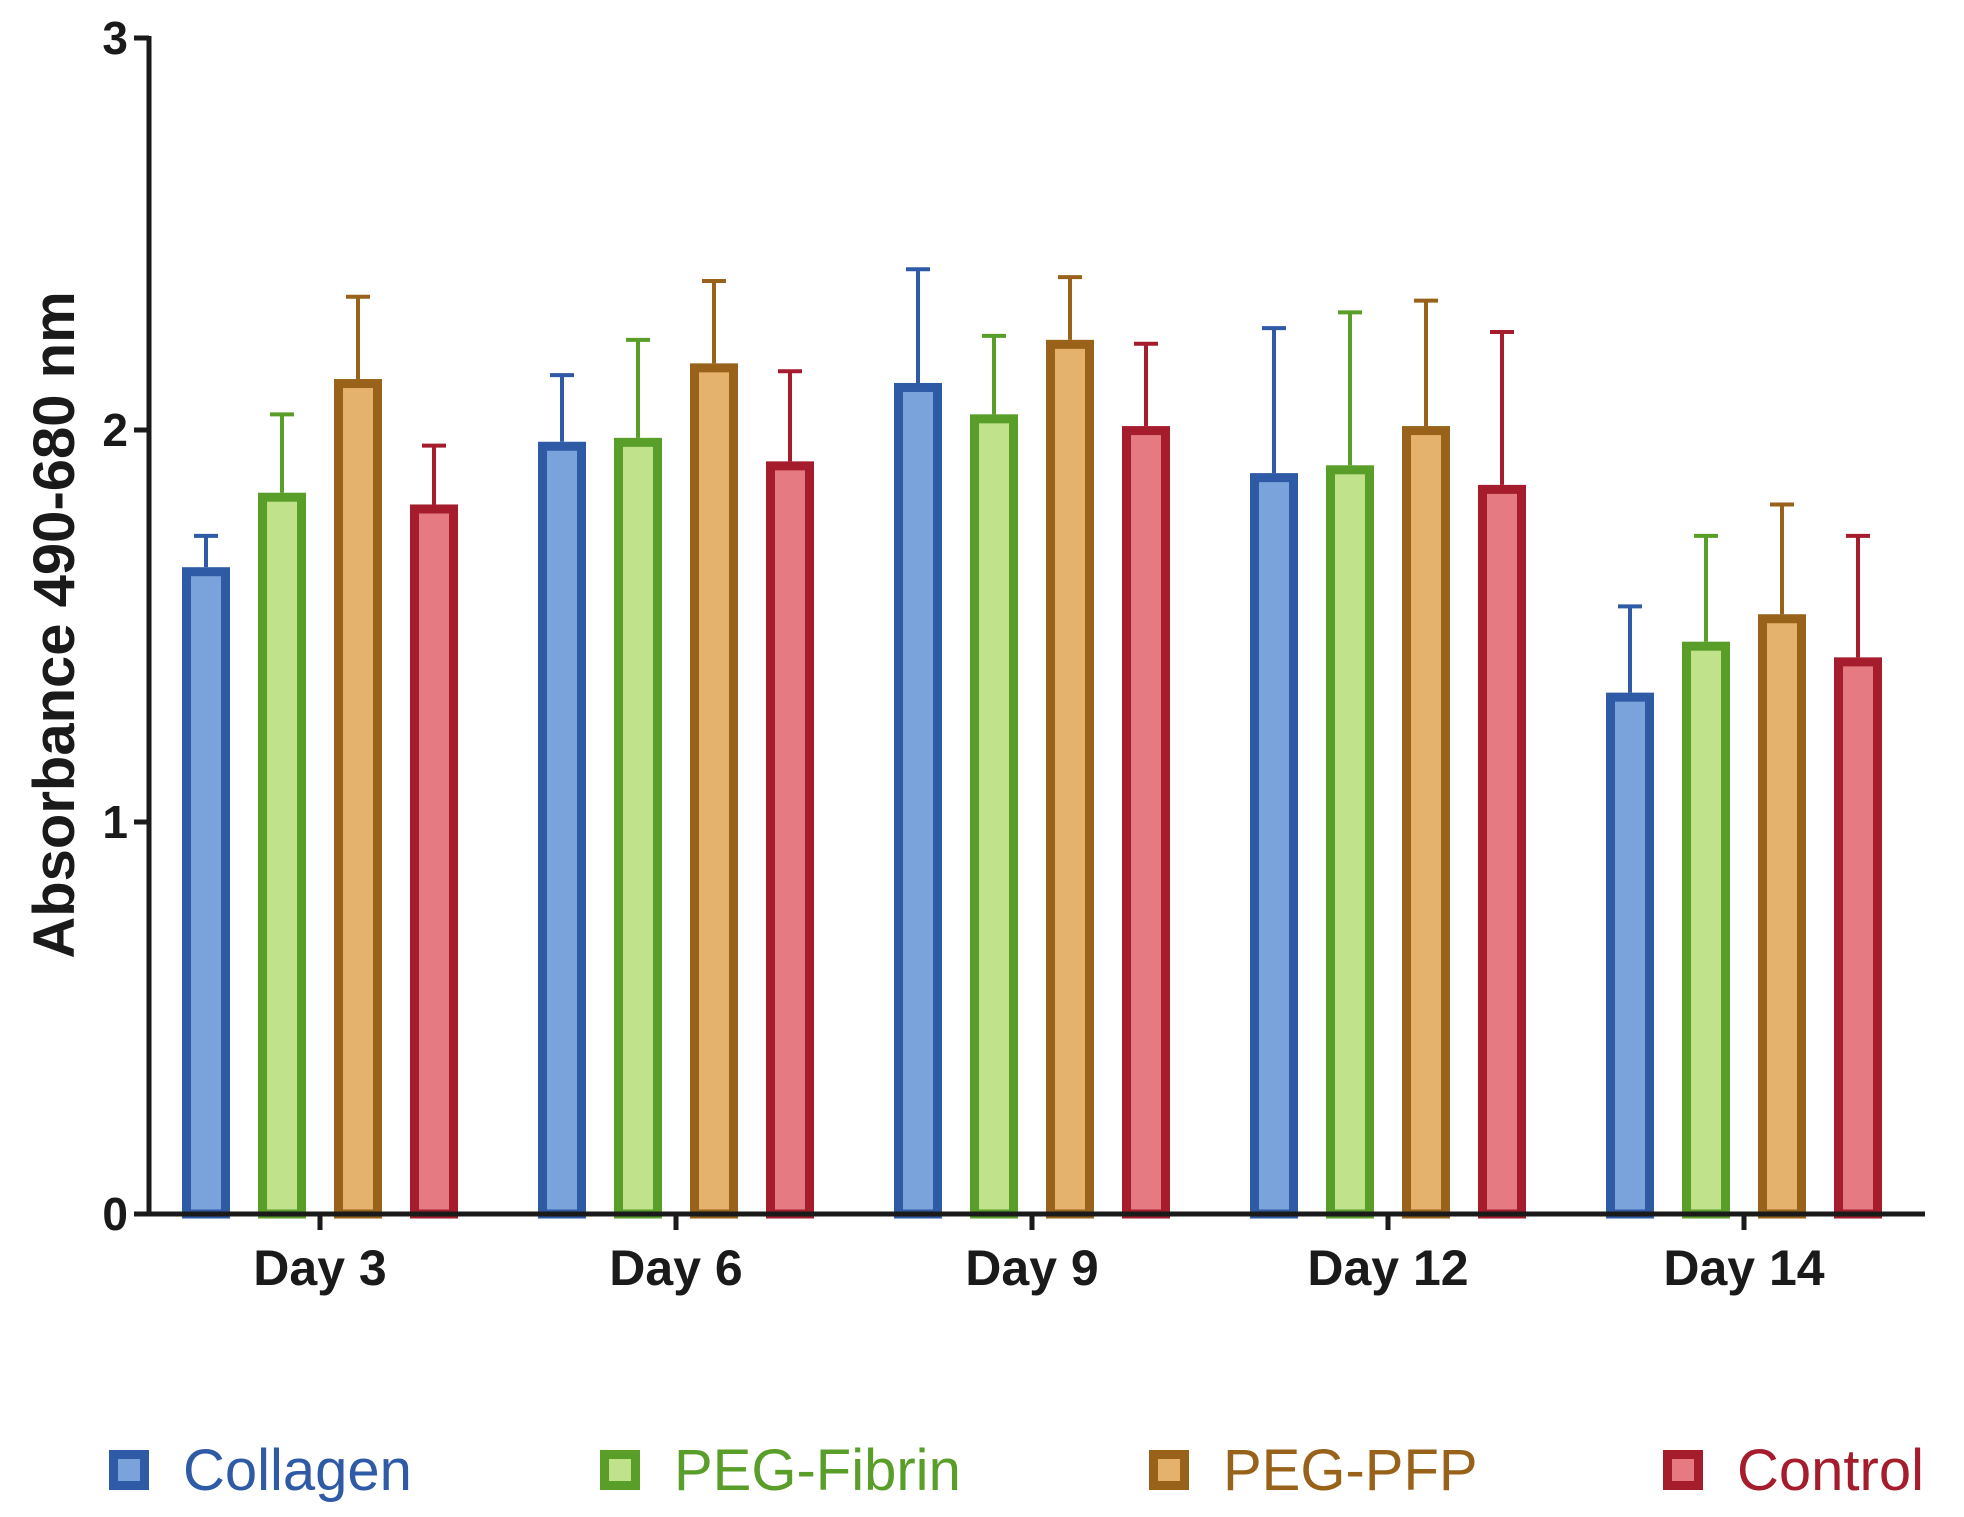 This screenshot has width=1964, height=1517. What do you see at coordinates (115, 430) in the screenshot?
I see `y-tick-label-2: 2` at bounding box center [115, 430].